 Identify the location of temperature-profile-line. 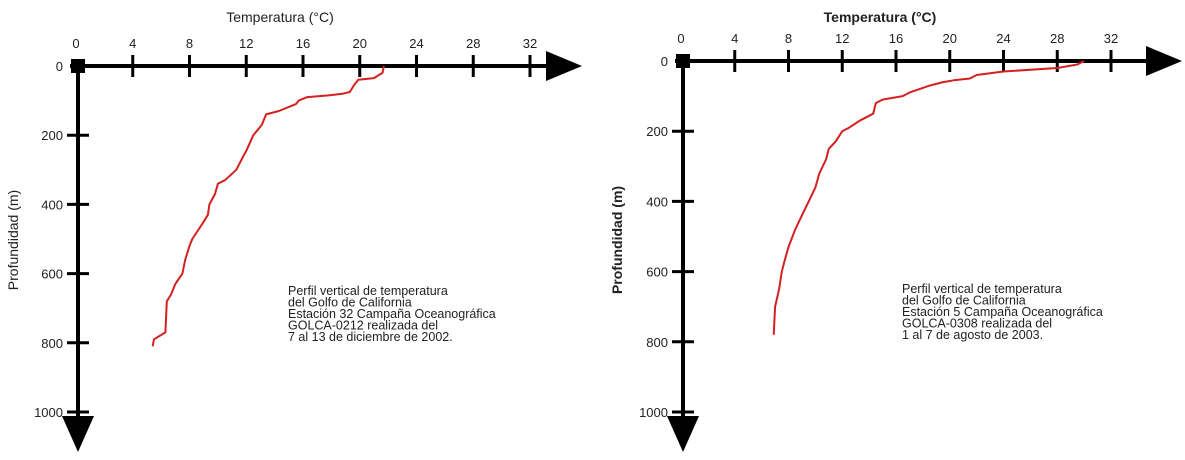
(268, 206).